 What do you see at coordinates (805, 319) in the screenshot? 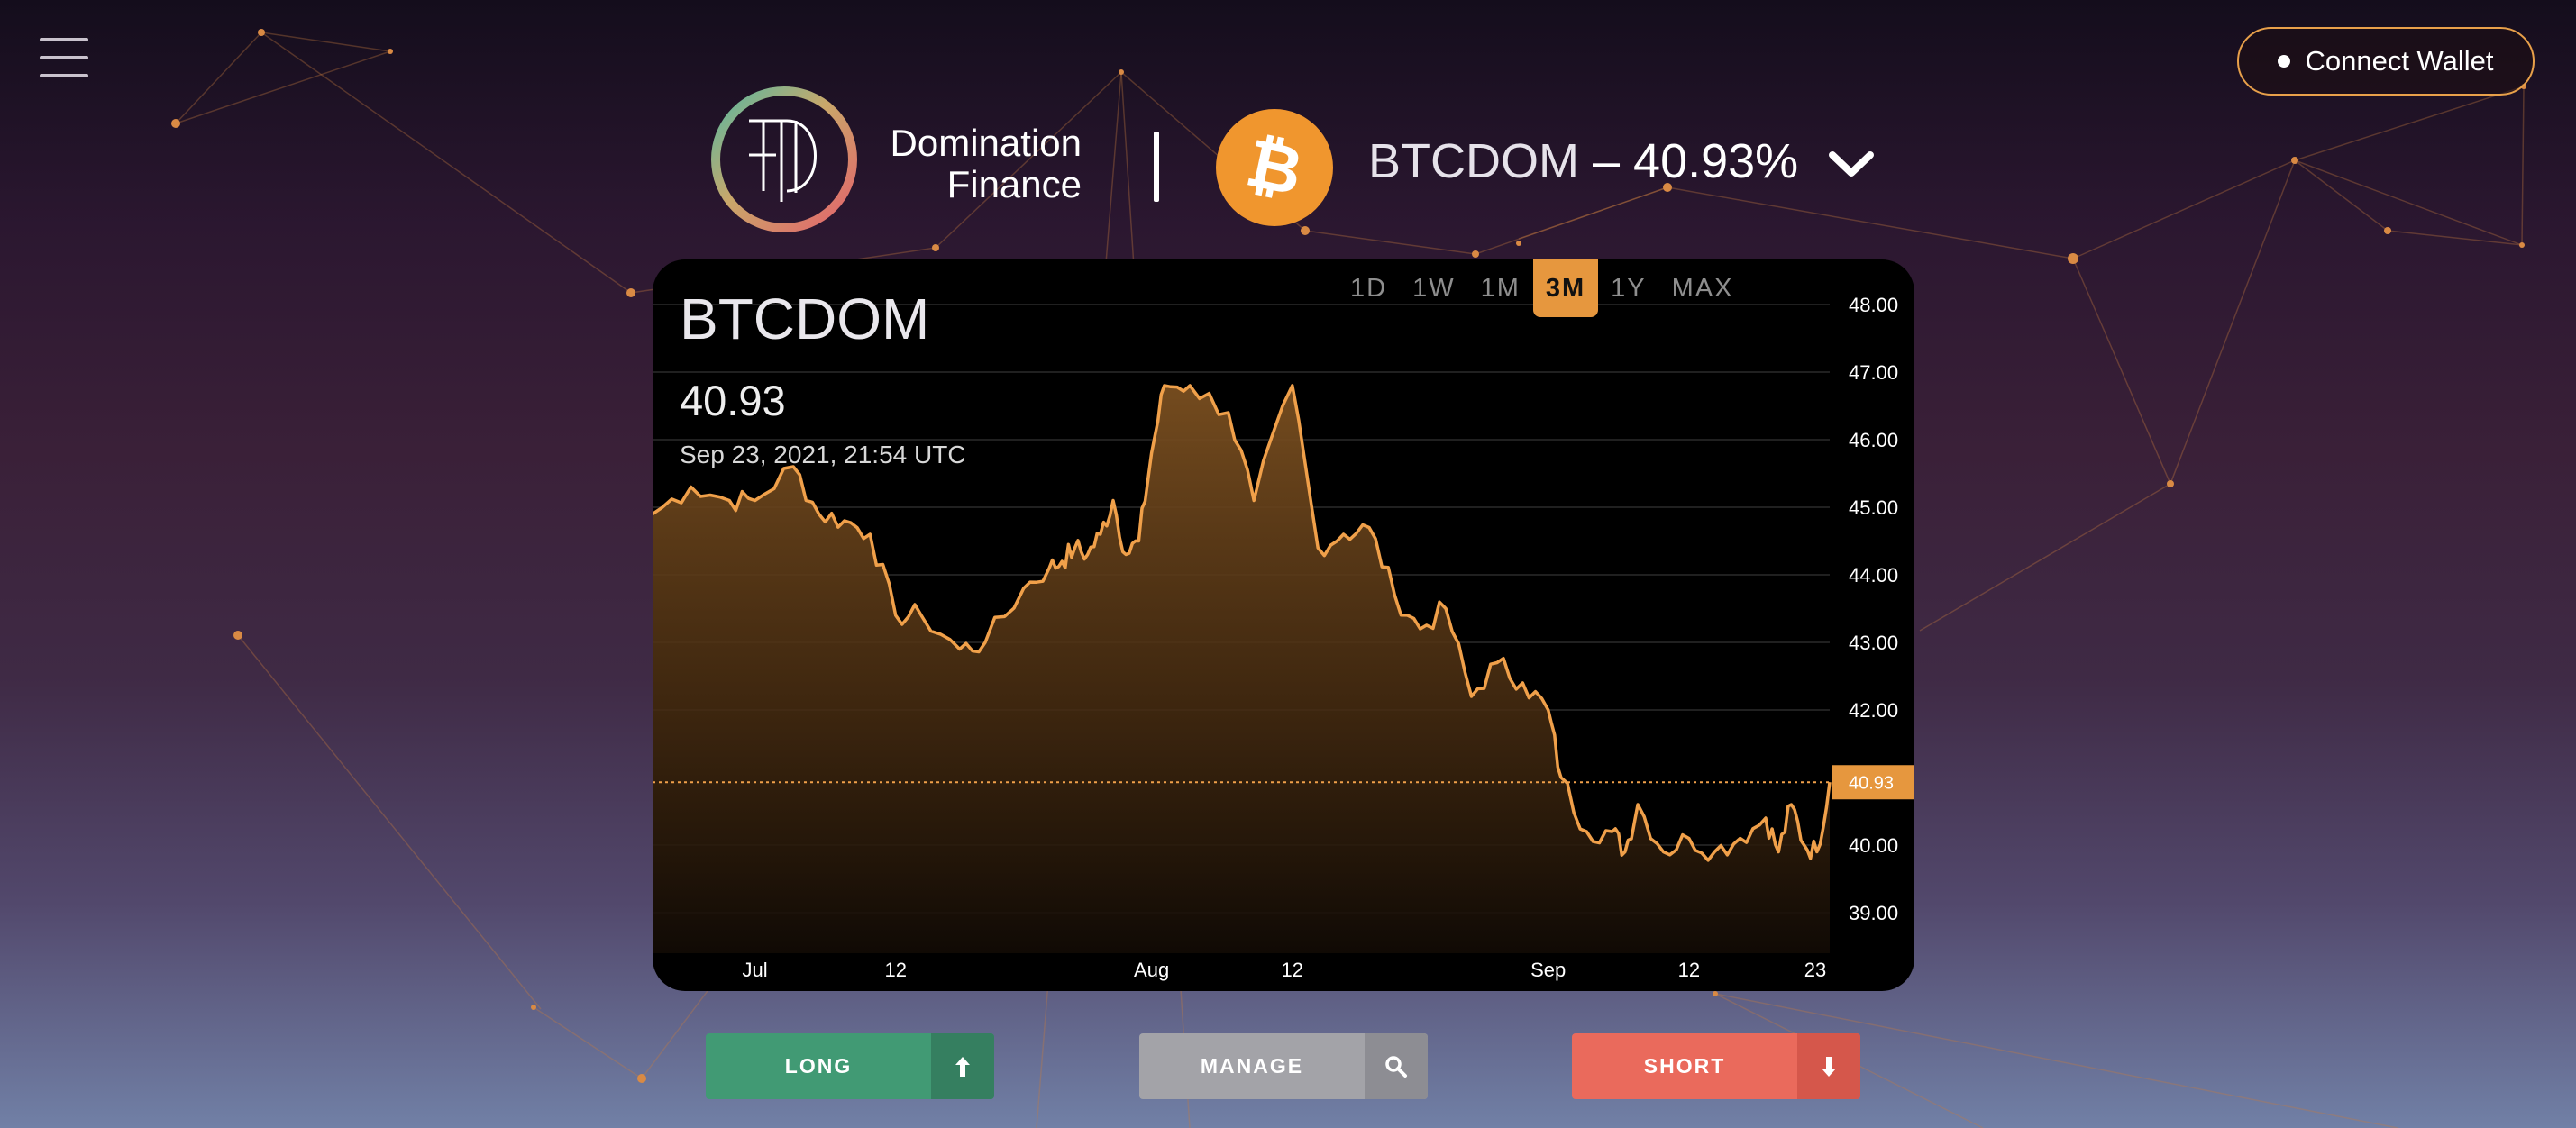
I see `chart-title: BTCDOM` at bounding box center [805, 319].